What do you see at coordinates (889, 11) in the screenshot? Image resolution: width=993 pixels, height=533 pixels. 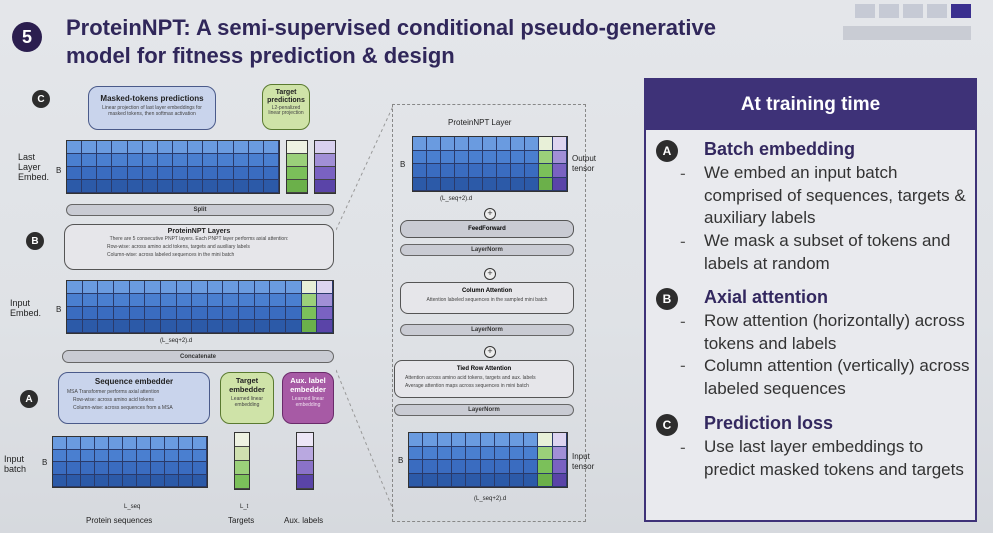 I see `nav-tab` at bounding box center [889, 11].